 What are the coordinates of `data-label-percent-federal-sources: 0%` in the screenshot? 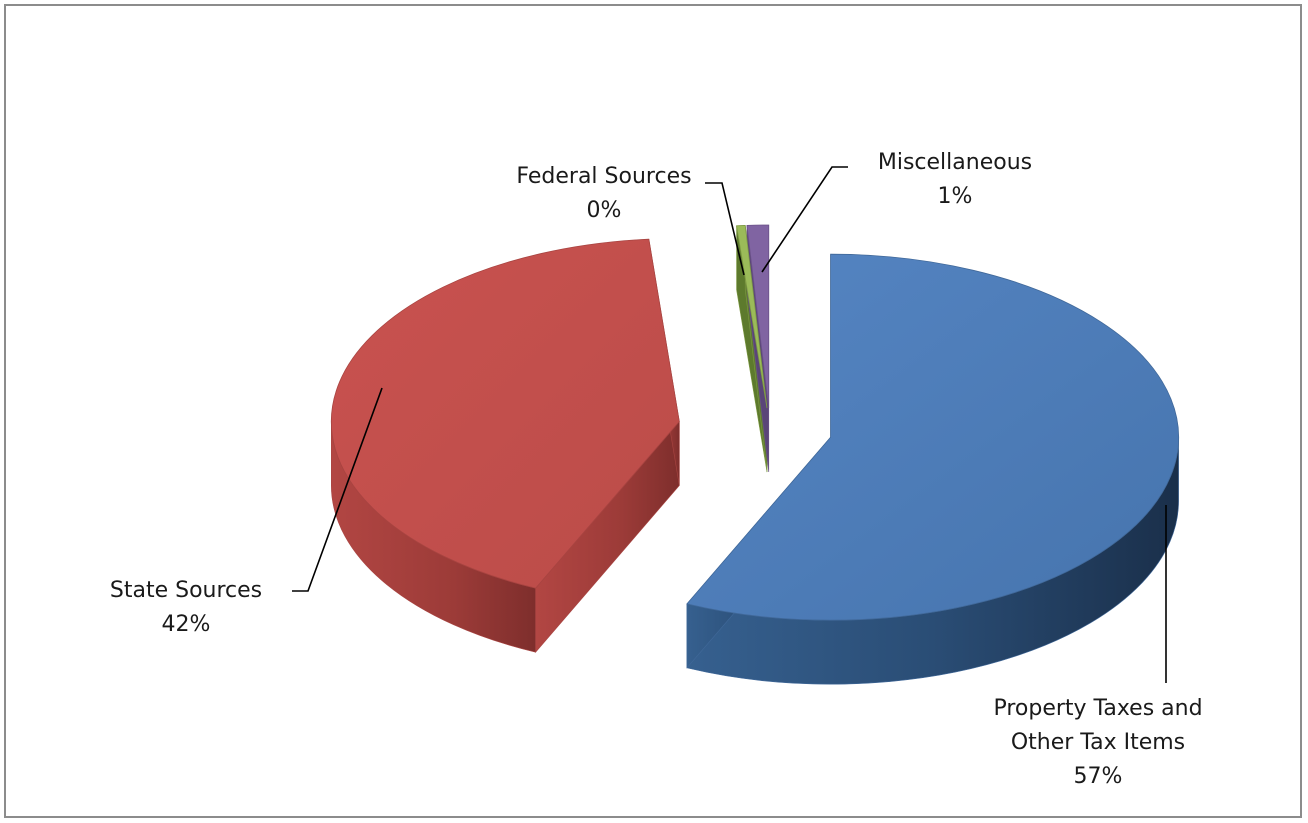 It's located at (604, 210).